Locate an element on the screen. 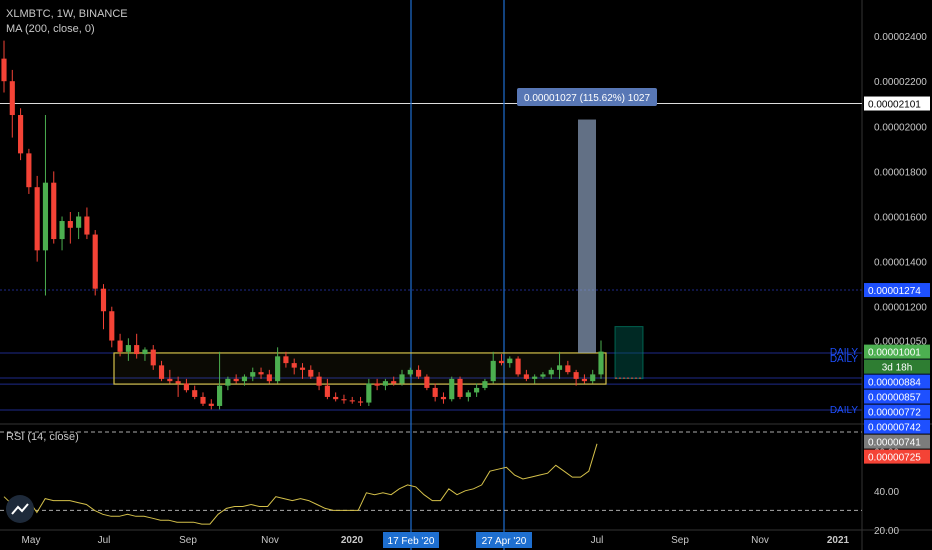  measure-bar is located at coordinates (587, 236).